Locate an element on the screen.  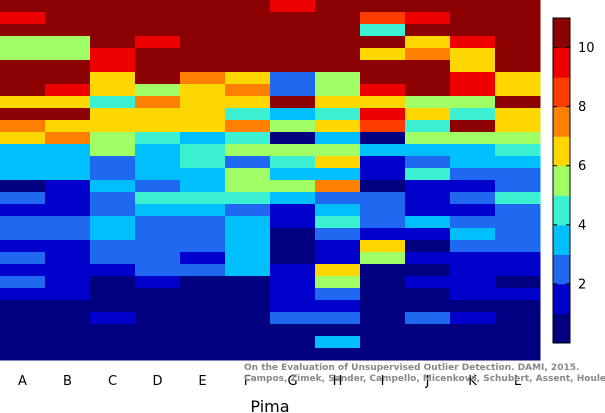
x-tick-label: G is located at coordinates (292, 381).